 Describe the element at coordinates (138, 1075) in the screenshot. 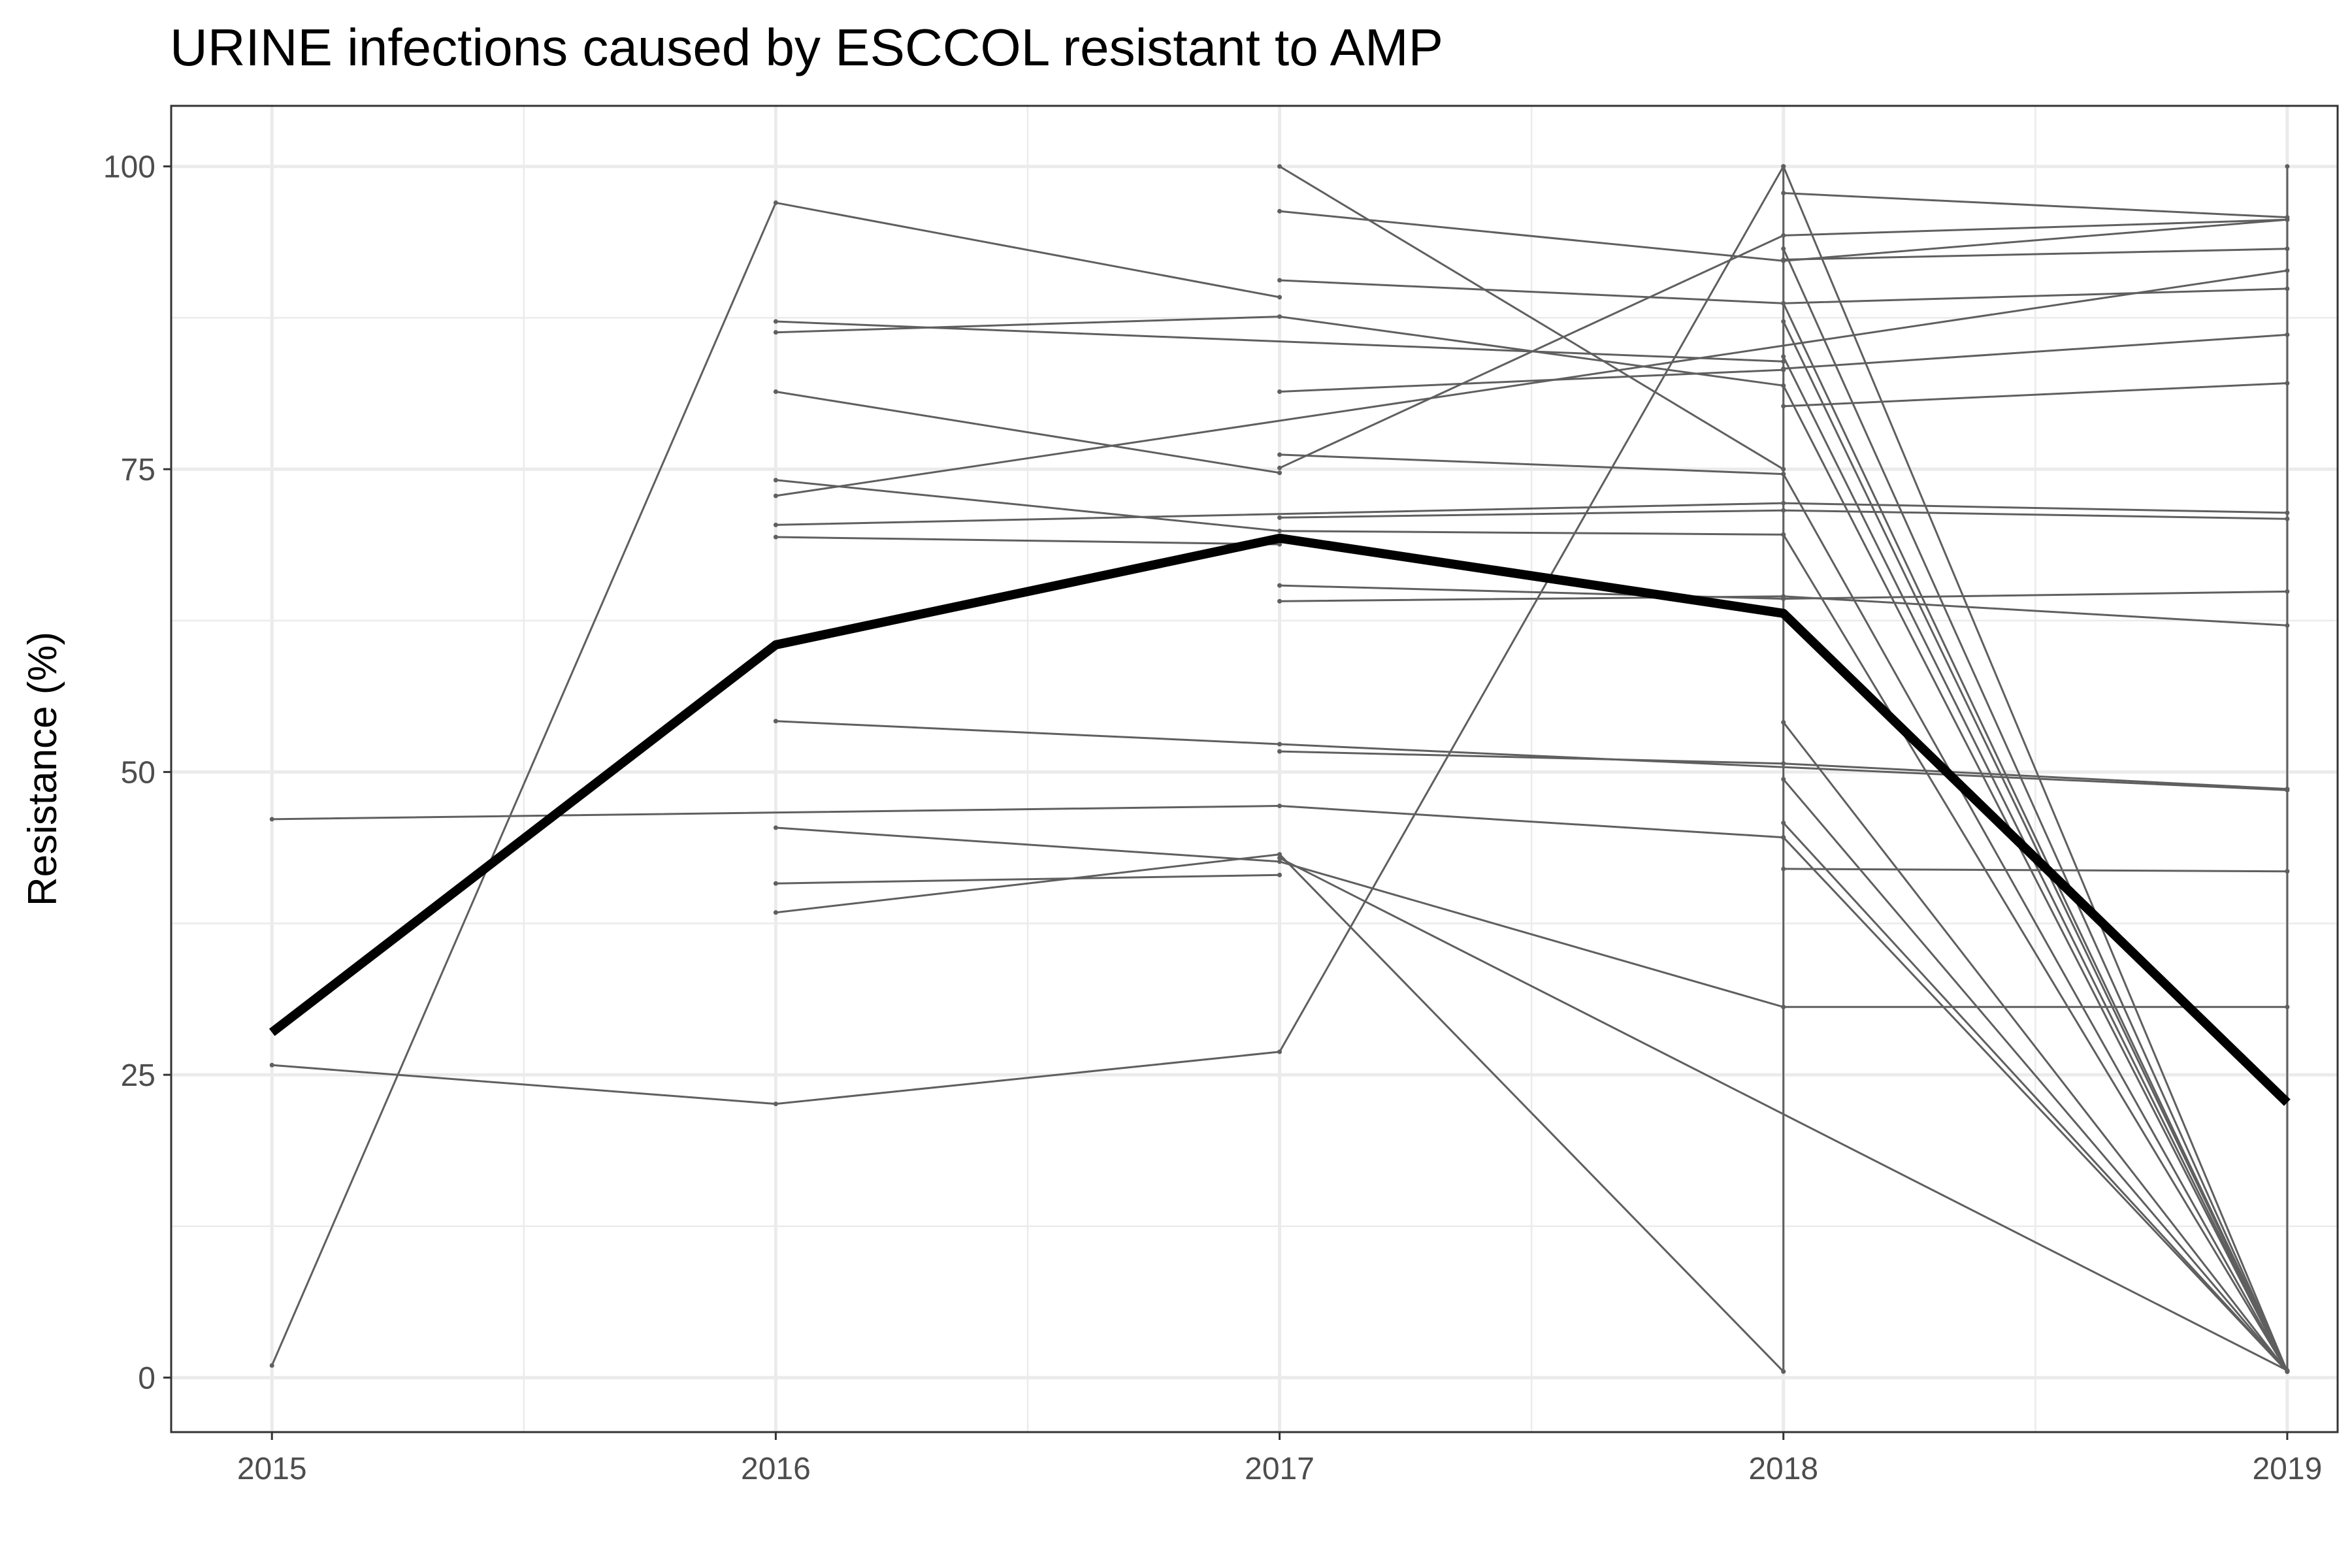

I see `y-tick-label: 25` at that location.